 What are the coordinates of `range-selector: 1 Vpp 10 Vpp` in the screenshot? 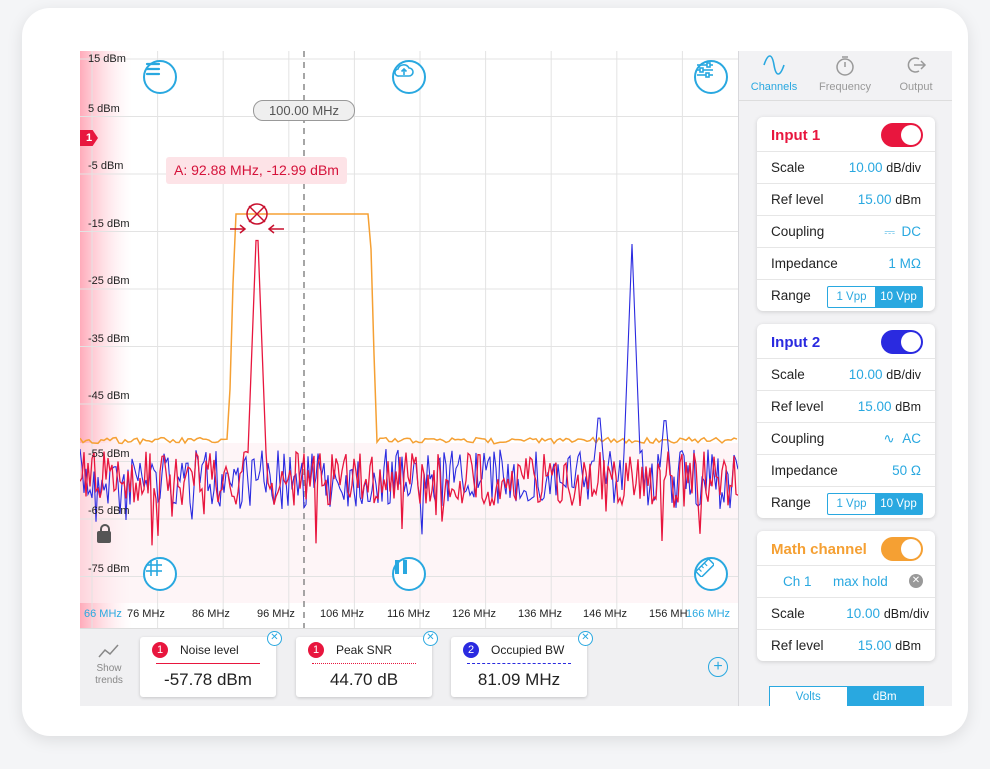 It's located at (875, 504).